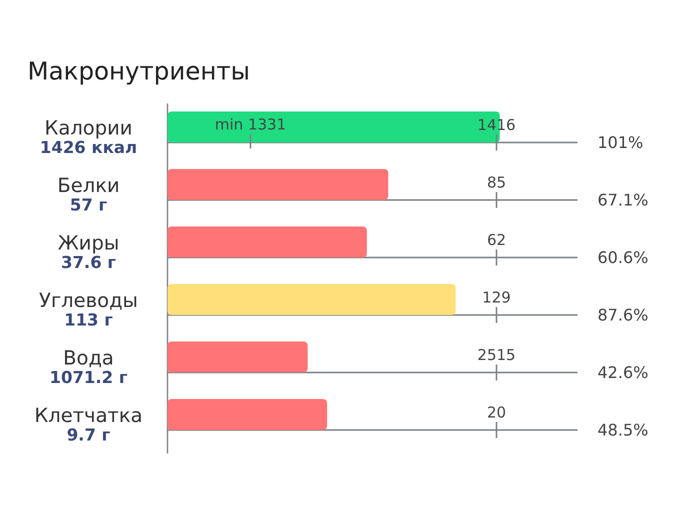 The image size is (680, 508). What do you see at coordinates (496, 297) in the screenshot?
I see `annotation: 129` at bounding box center [496, 297].